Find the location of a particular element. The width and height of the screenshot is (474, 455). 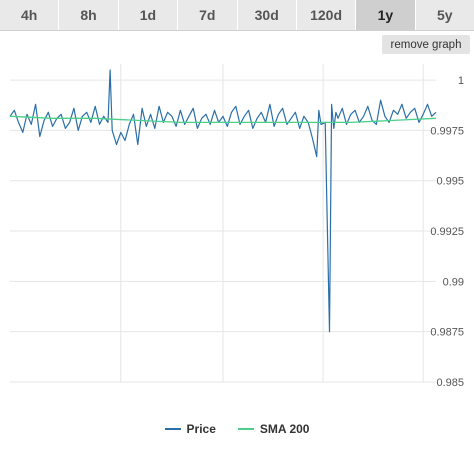

y-tick-label: 0.9875 is located at coordinates (447, 333).